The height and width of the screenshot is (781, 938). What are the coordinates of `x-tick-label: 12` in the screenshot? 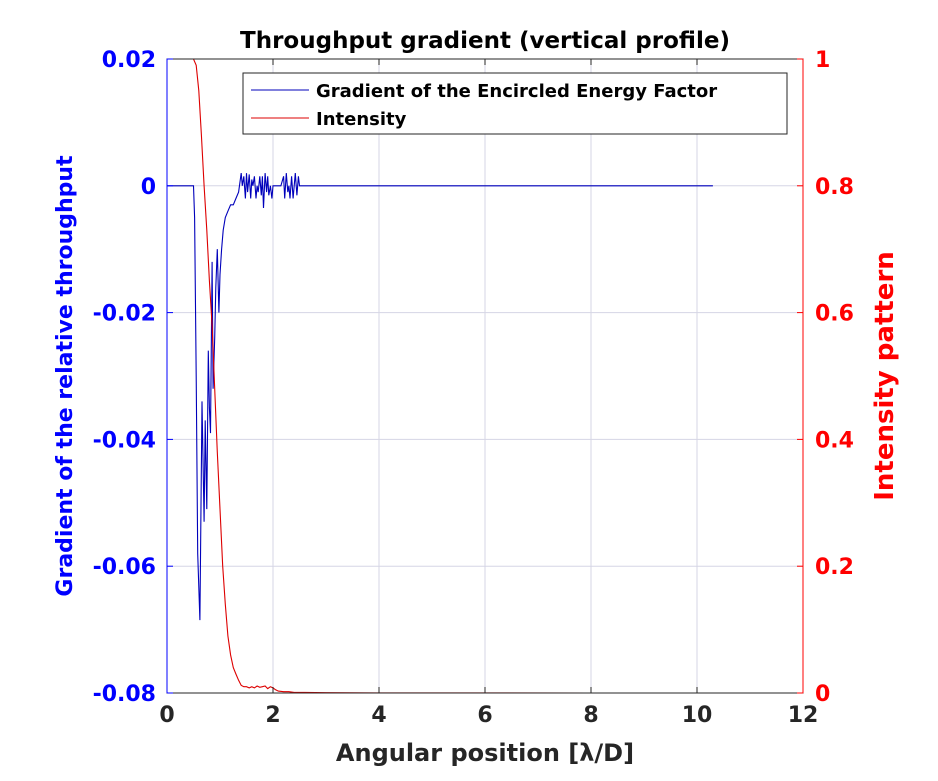 It's located at (803, 715).